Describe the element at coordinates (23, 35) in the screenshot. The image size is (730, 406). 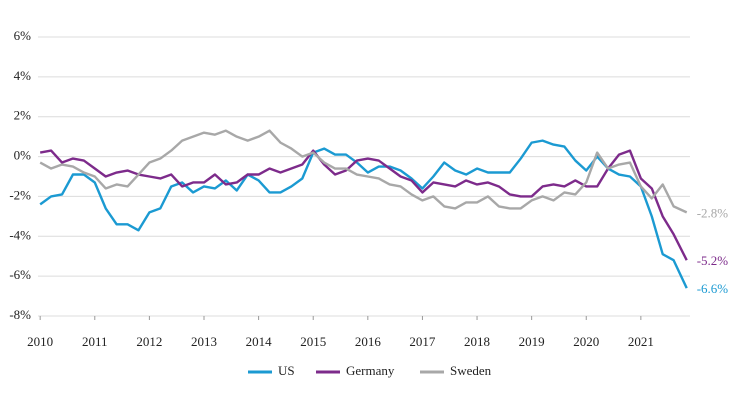
I see `y-tick-label: 6%` at that location.